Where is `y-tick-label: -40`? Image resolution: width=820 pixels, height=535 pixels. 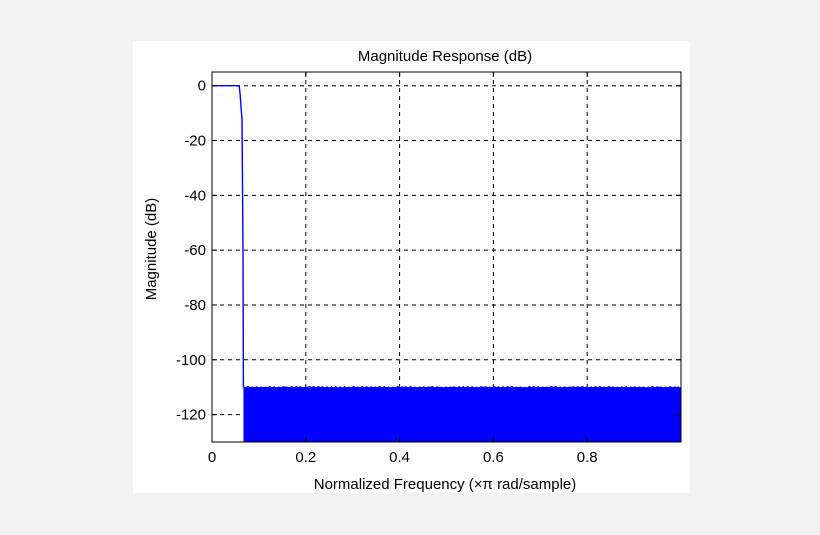
y-tick-label: -40 is located at coordinates (195, 195).